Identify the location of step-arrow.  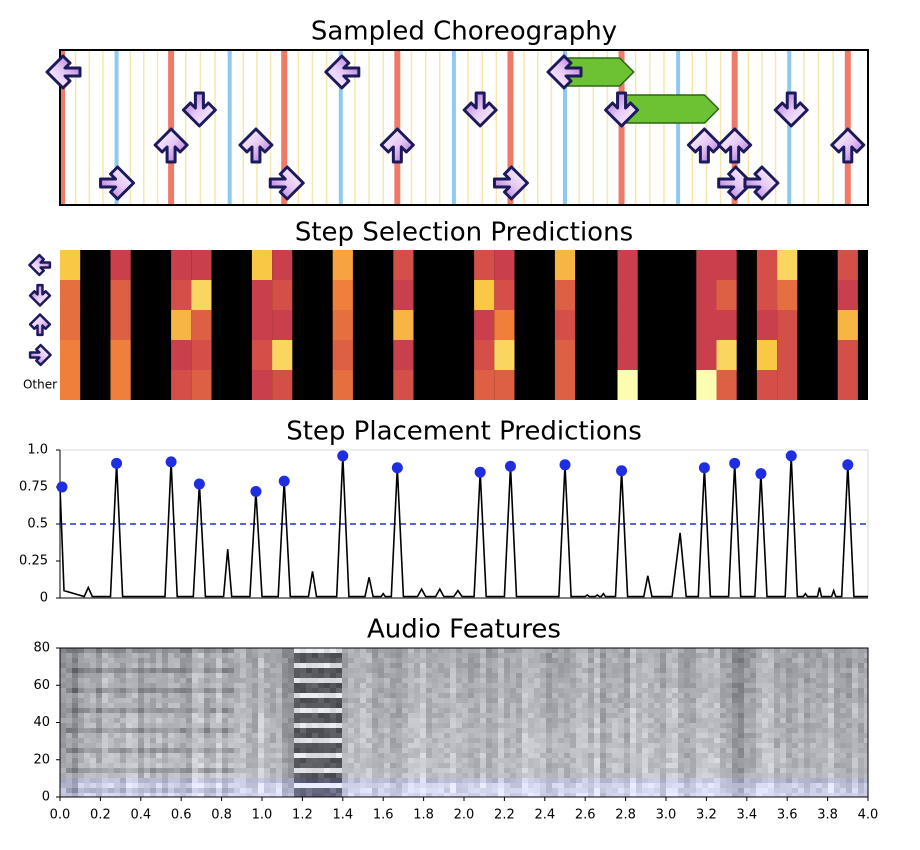
(480, 109).